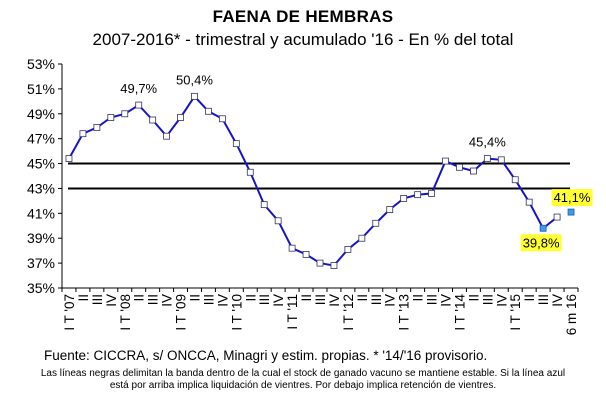  I want to click on y-tick-label: 49%, so click(41, 114).